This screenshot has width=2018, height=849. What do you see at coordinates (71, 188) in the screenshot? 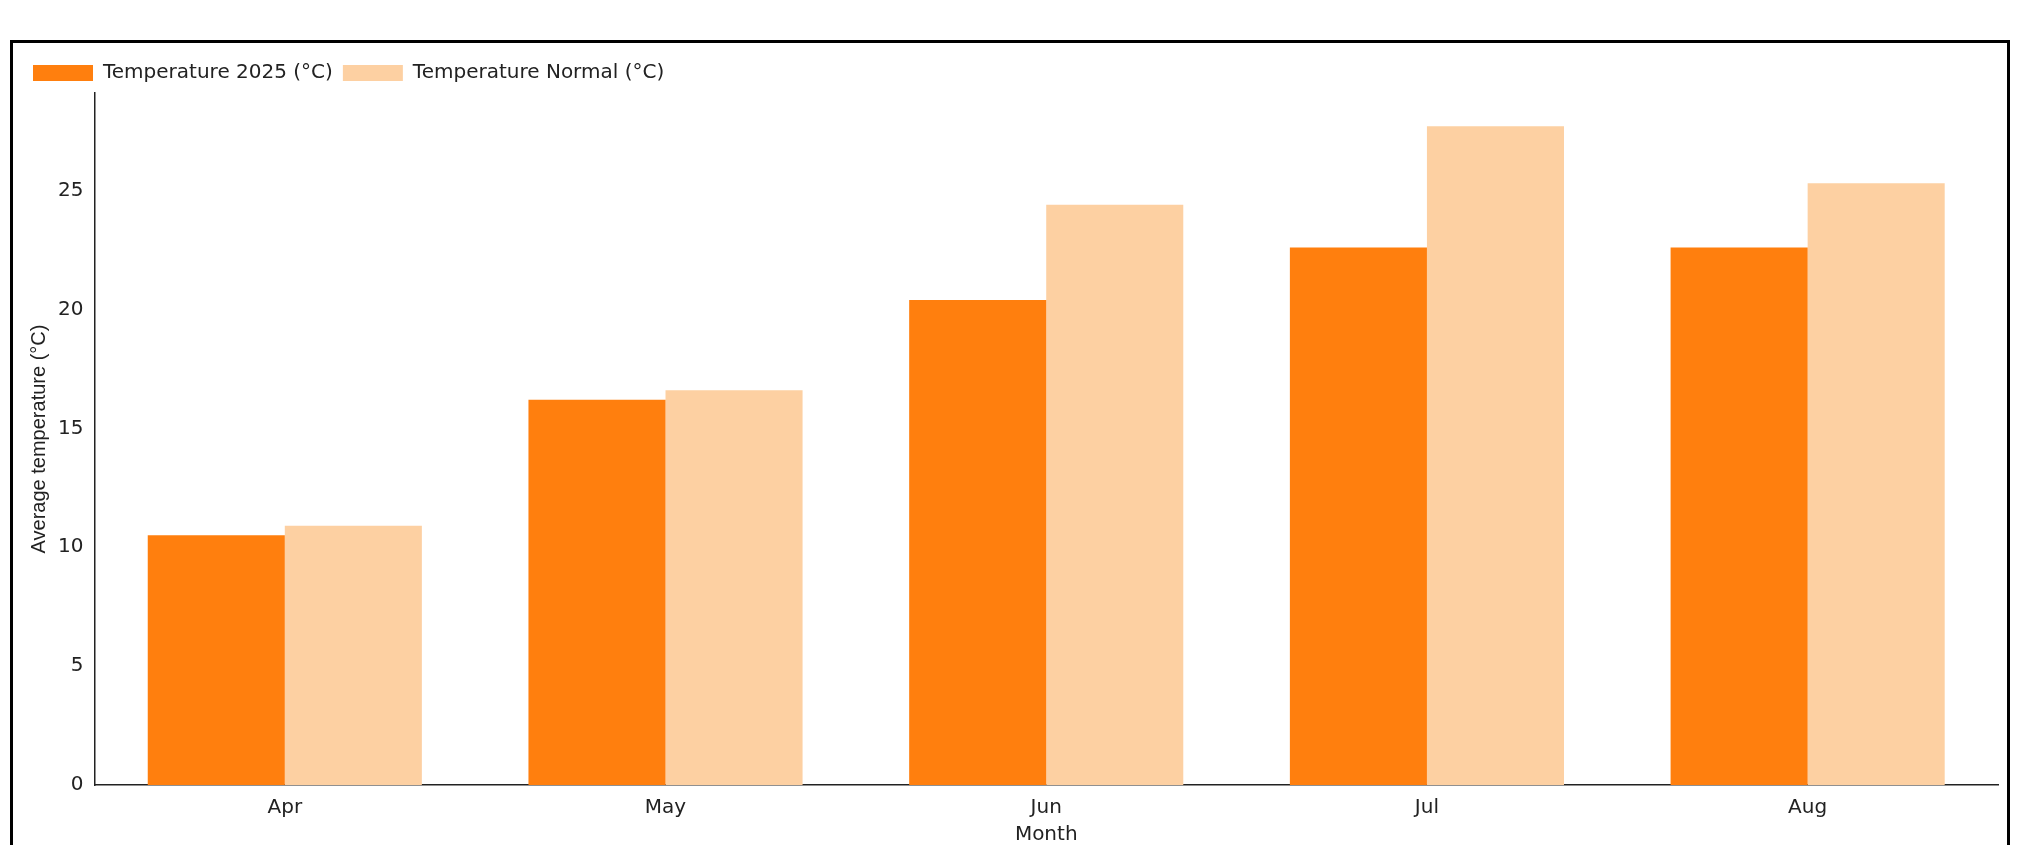
I see `y-tick-label: 25` at bounding box center [71, 188].